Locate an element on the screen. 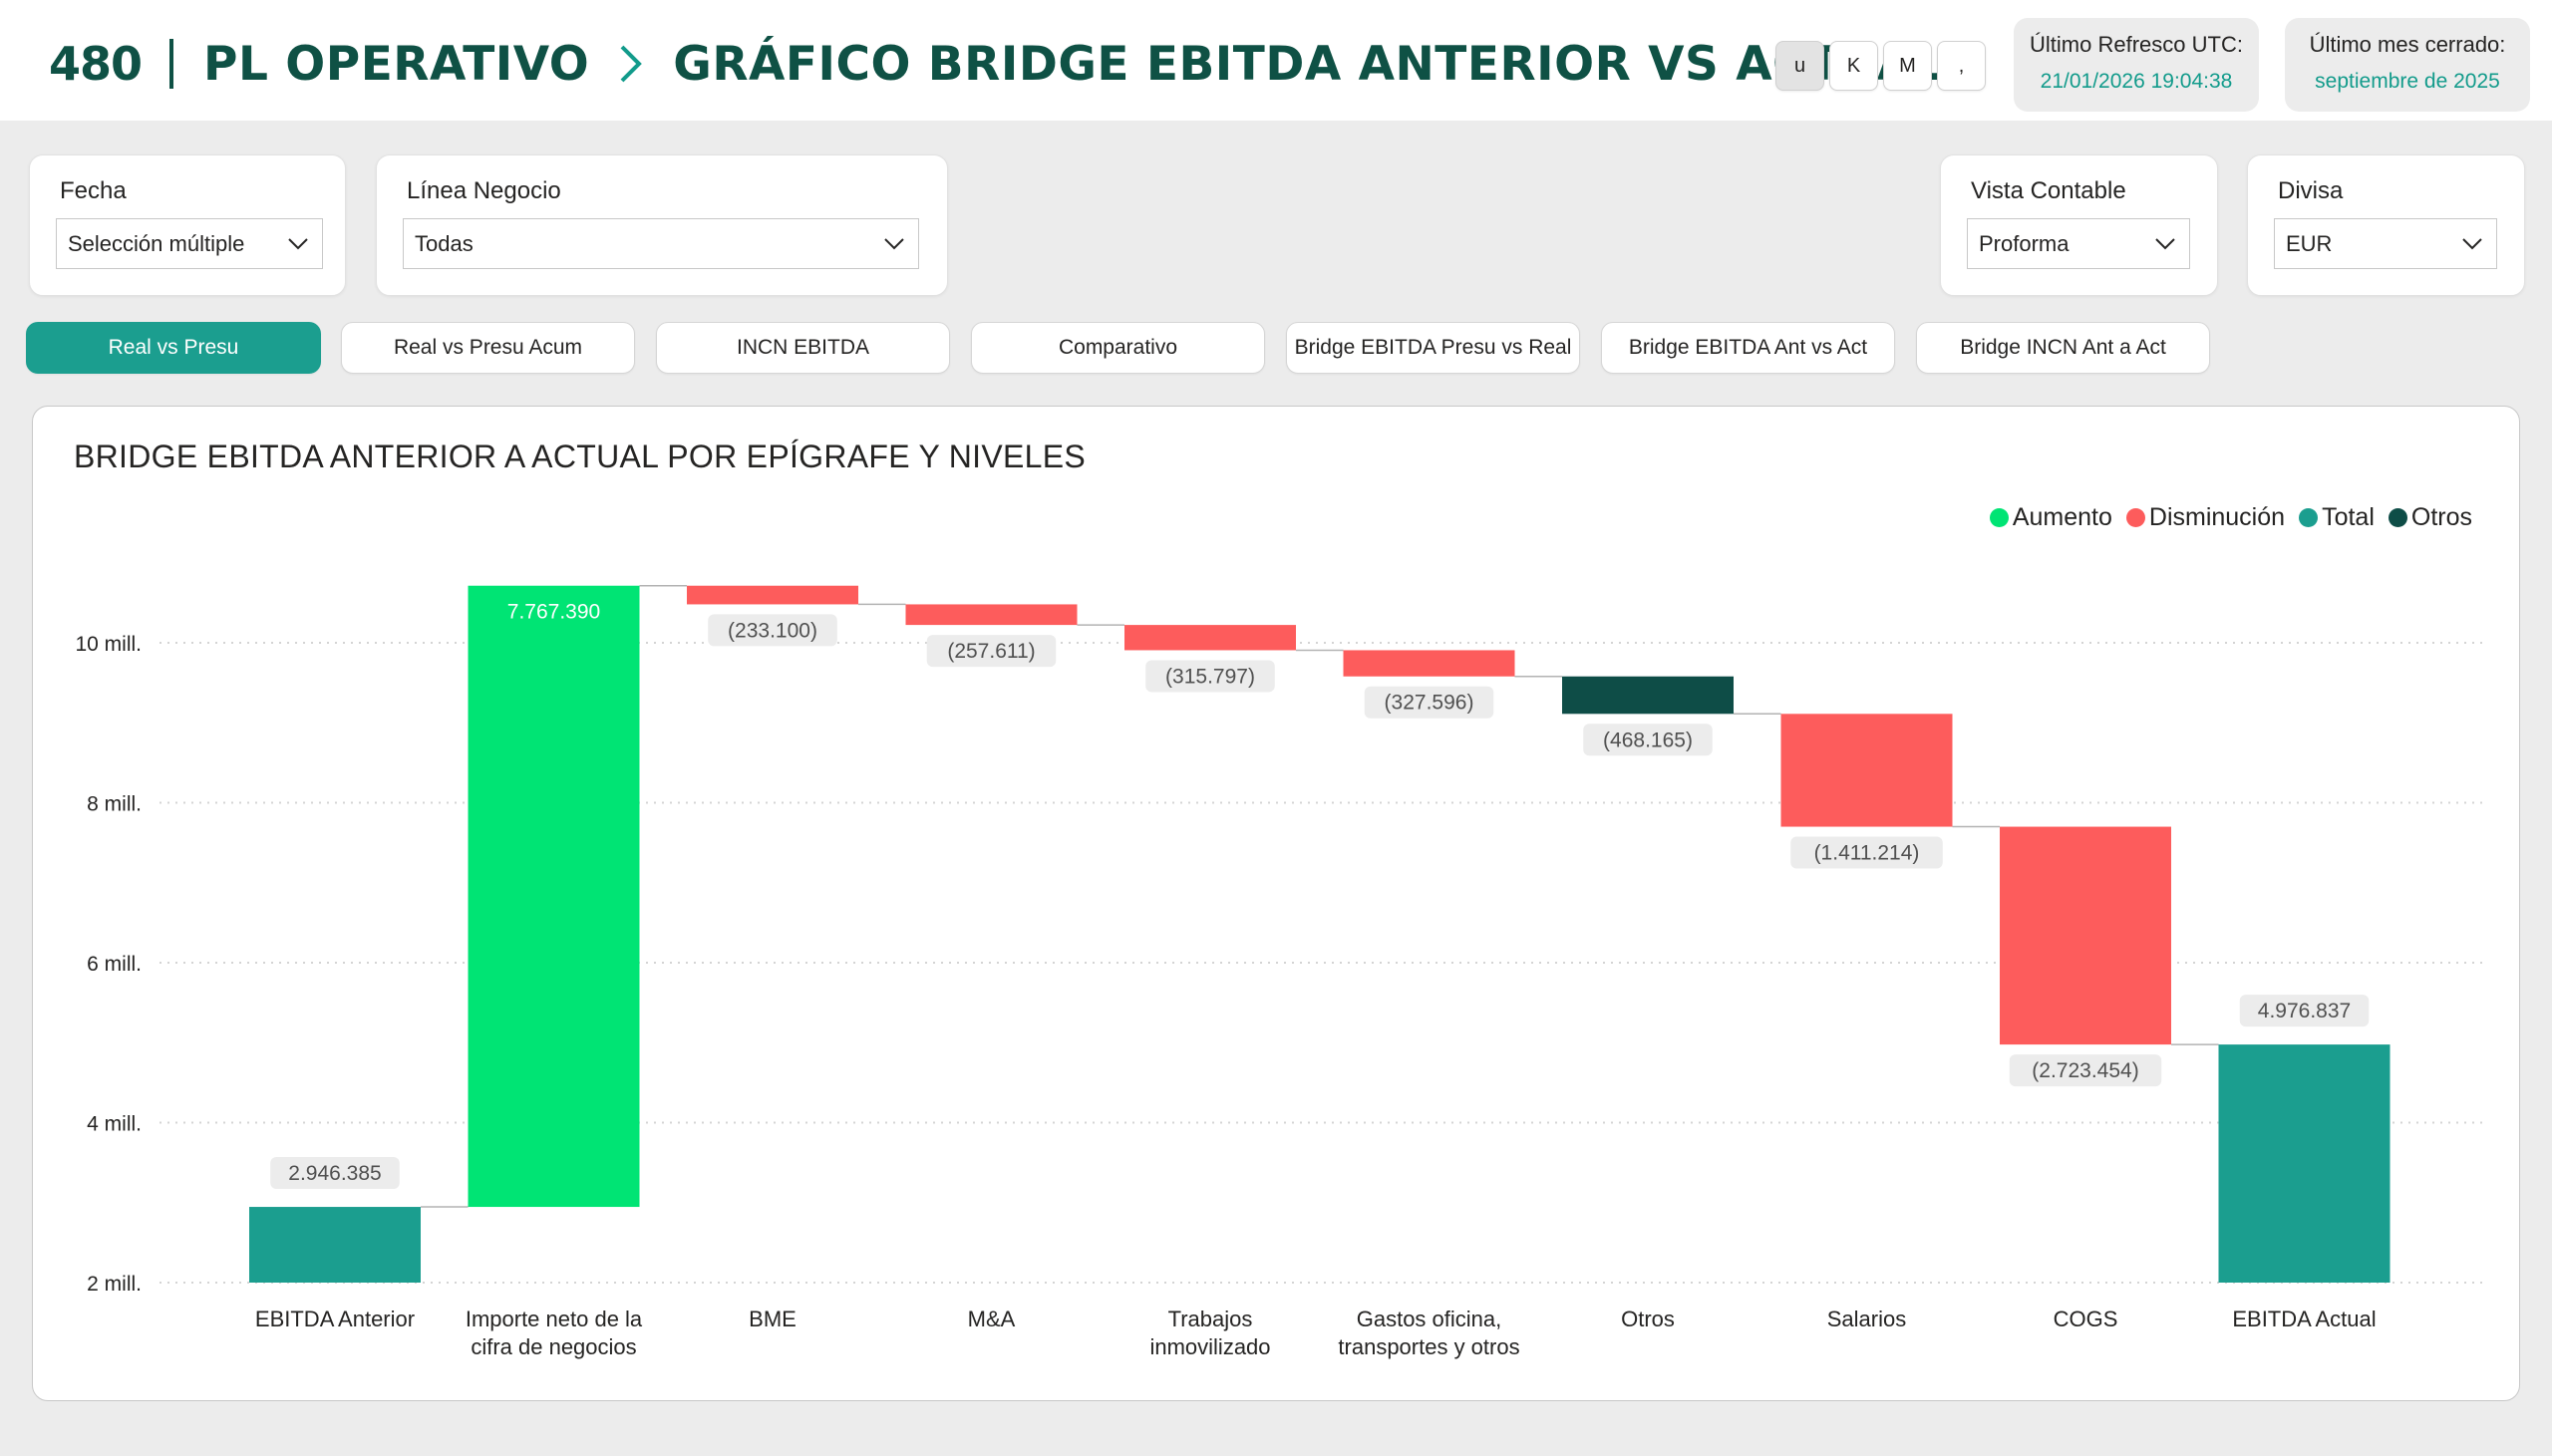 The image size is (2552, 1456). bar-otros is located at coordinates (1648, 696).